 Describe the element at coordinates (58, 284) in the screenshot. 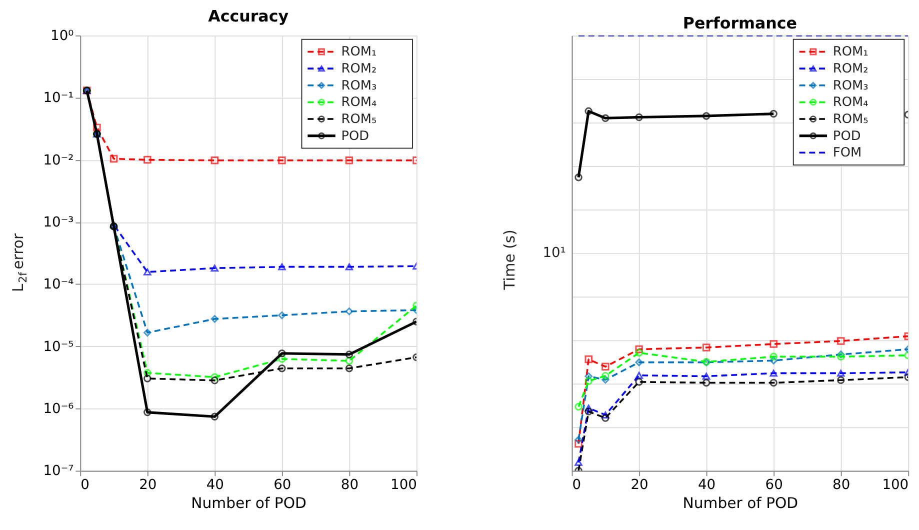

I see `y-tick-label: 10⁻⁴` at that location.